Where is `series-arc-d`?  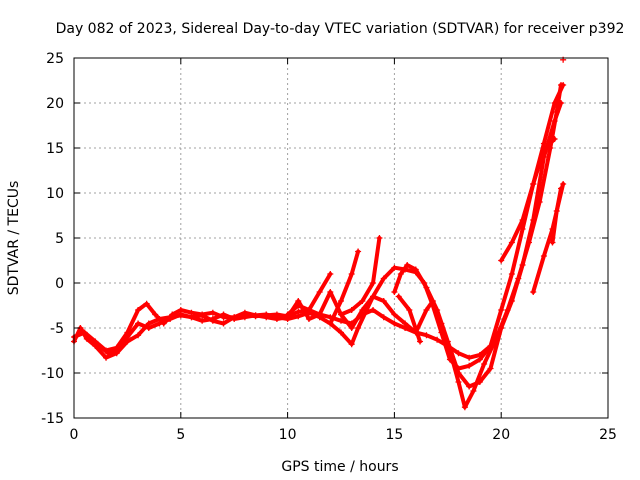
series-arc-d is located at coordinates (360, 276).